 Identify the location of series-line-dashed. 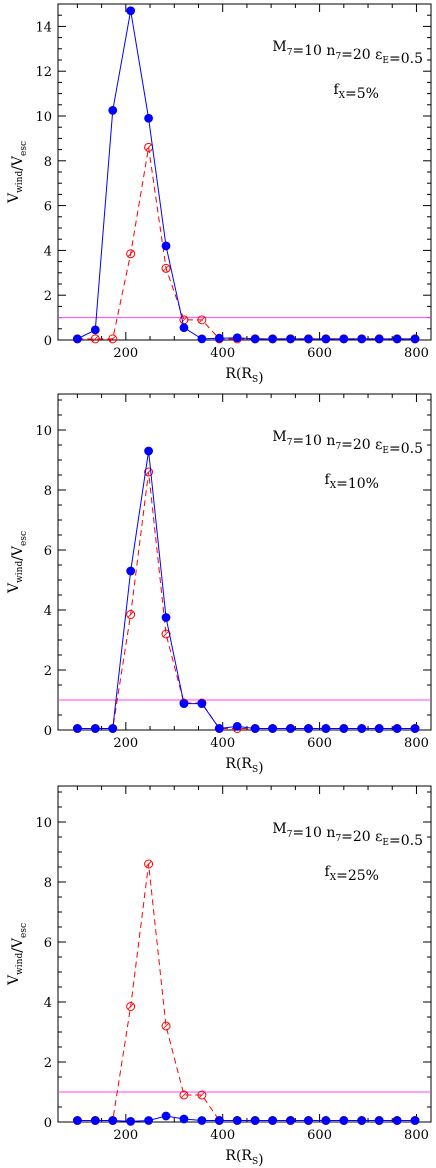
(246, 243).